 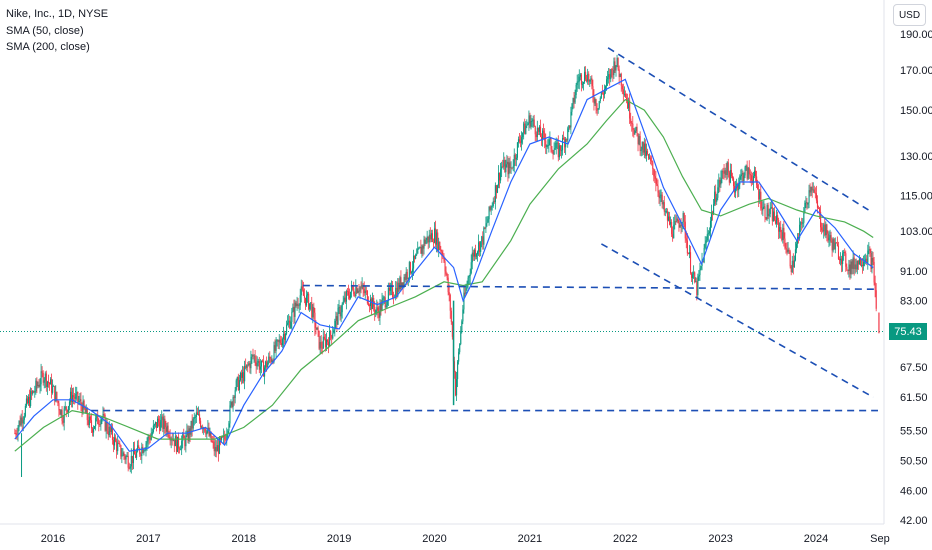 What do you see at coordinates (48, 47) in the screenshot?
I see `sma200-legend: SMA (200, close)` at bounding box center [48, 47].